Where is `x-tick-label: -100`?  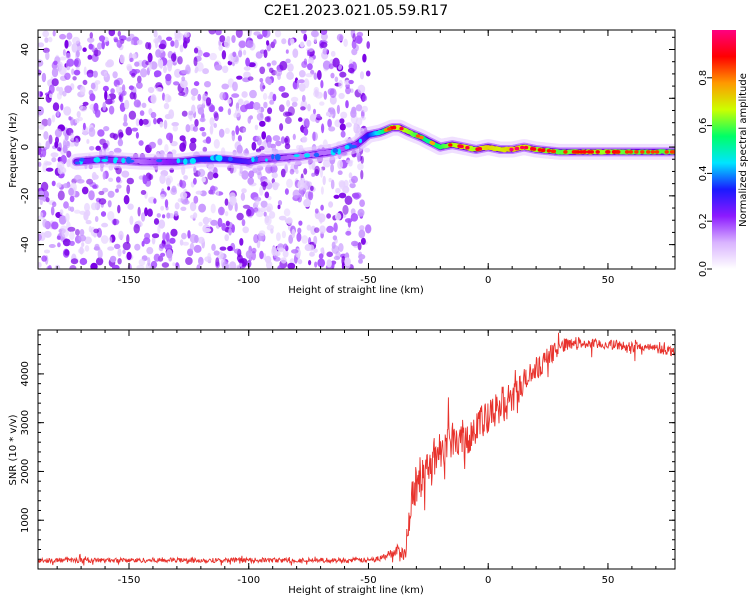
x-tick-label: -100 is located at coordinates (248, 280).